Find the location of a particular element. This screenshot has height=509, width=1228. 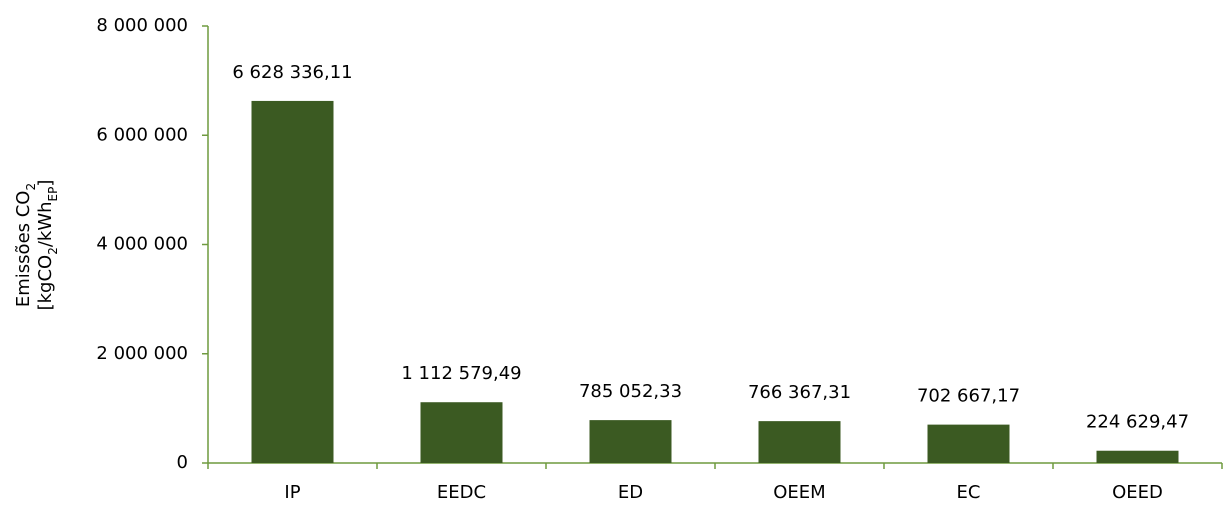

y-tick-label: 4 000 000 is located at coordinates (142, 244).